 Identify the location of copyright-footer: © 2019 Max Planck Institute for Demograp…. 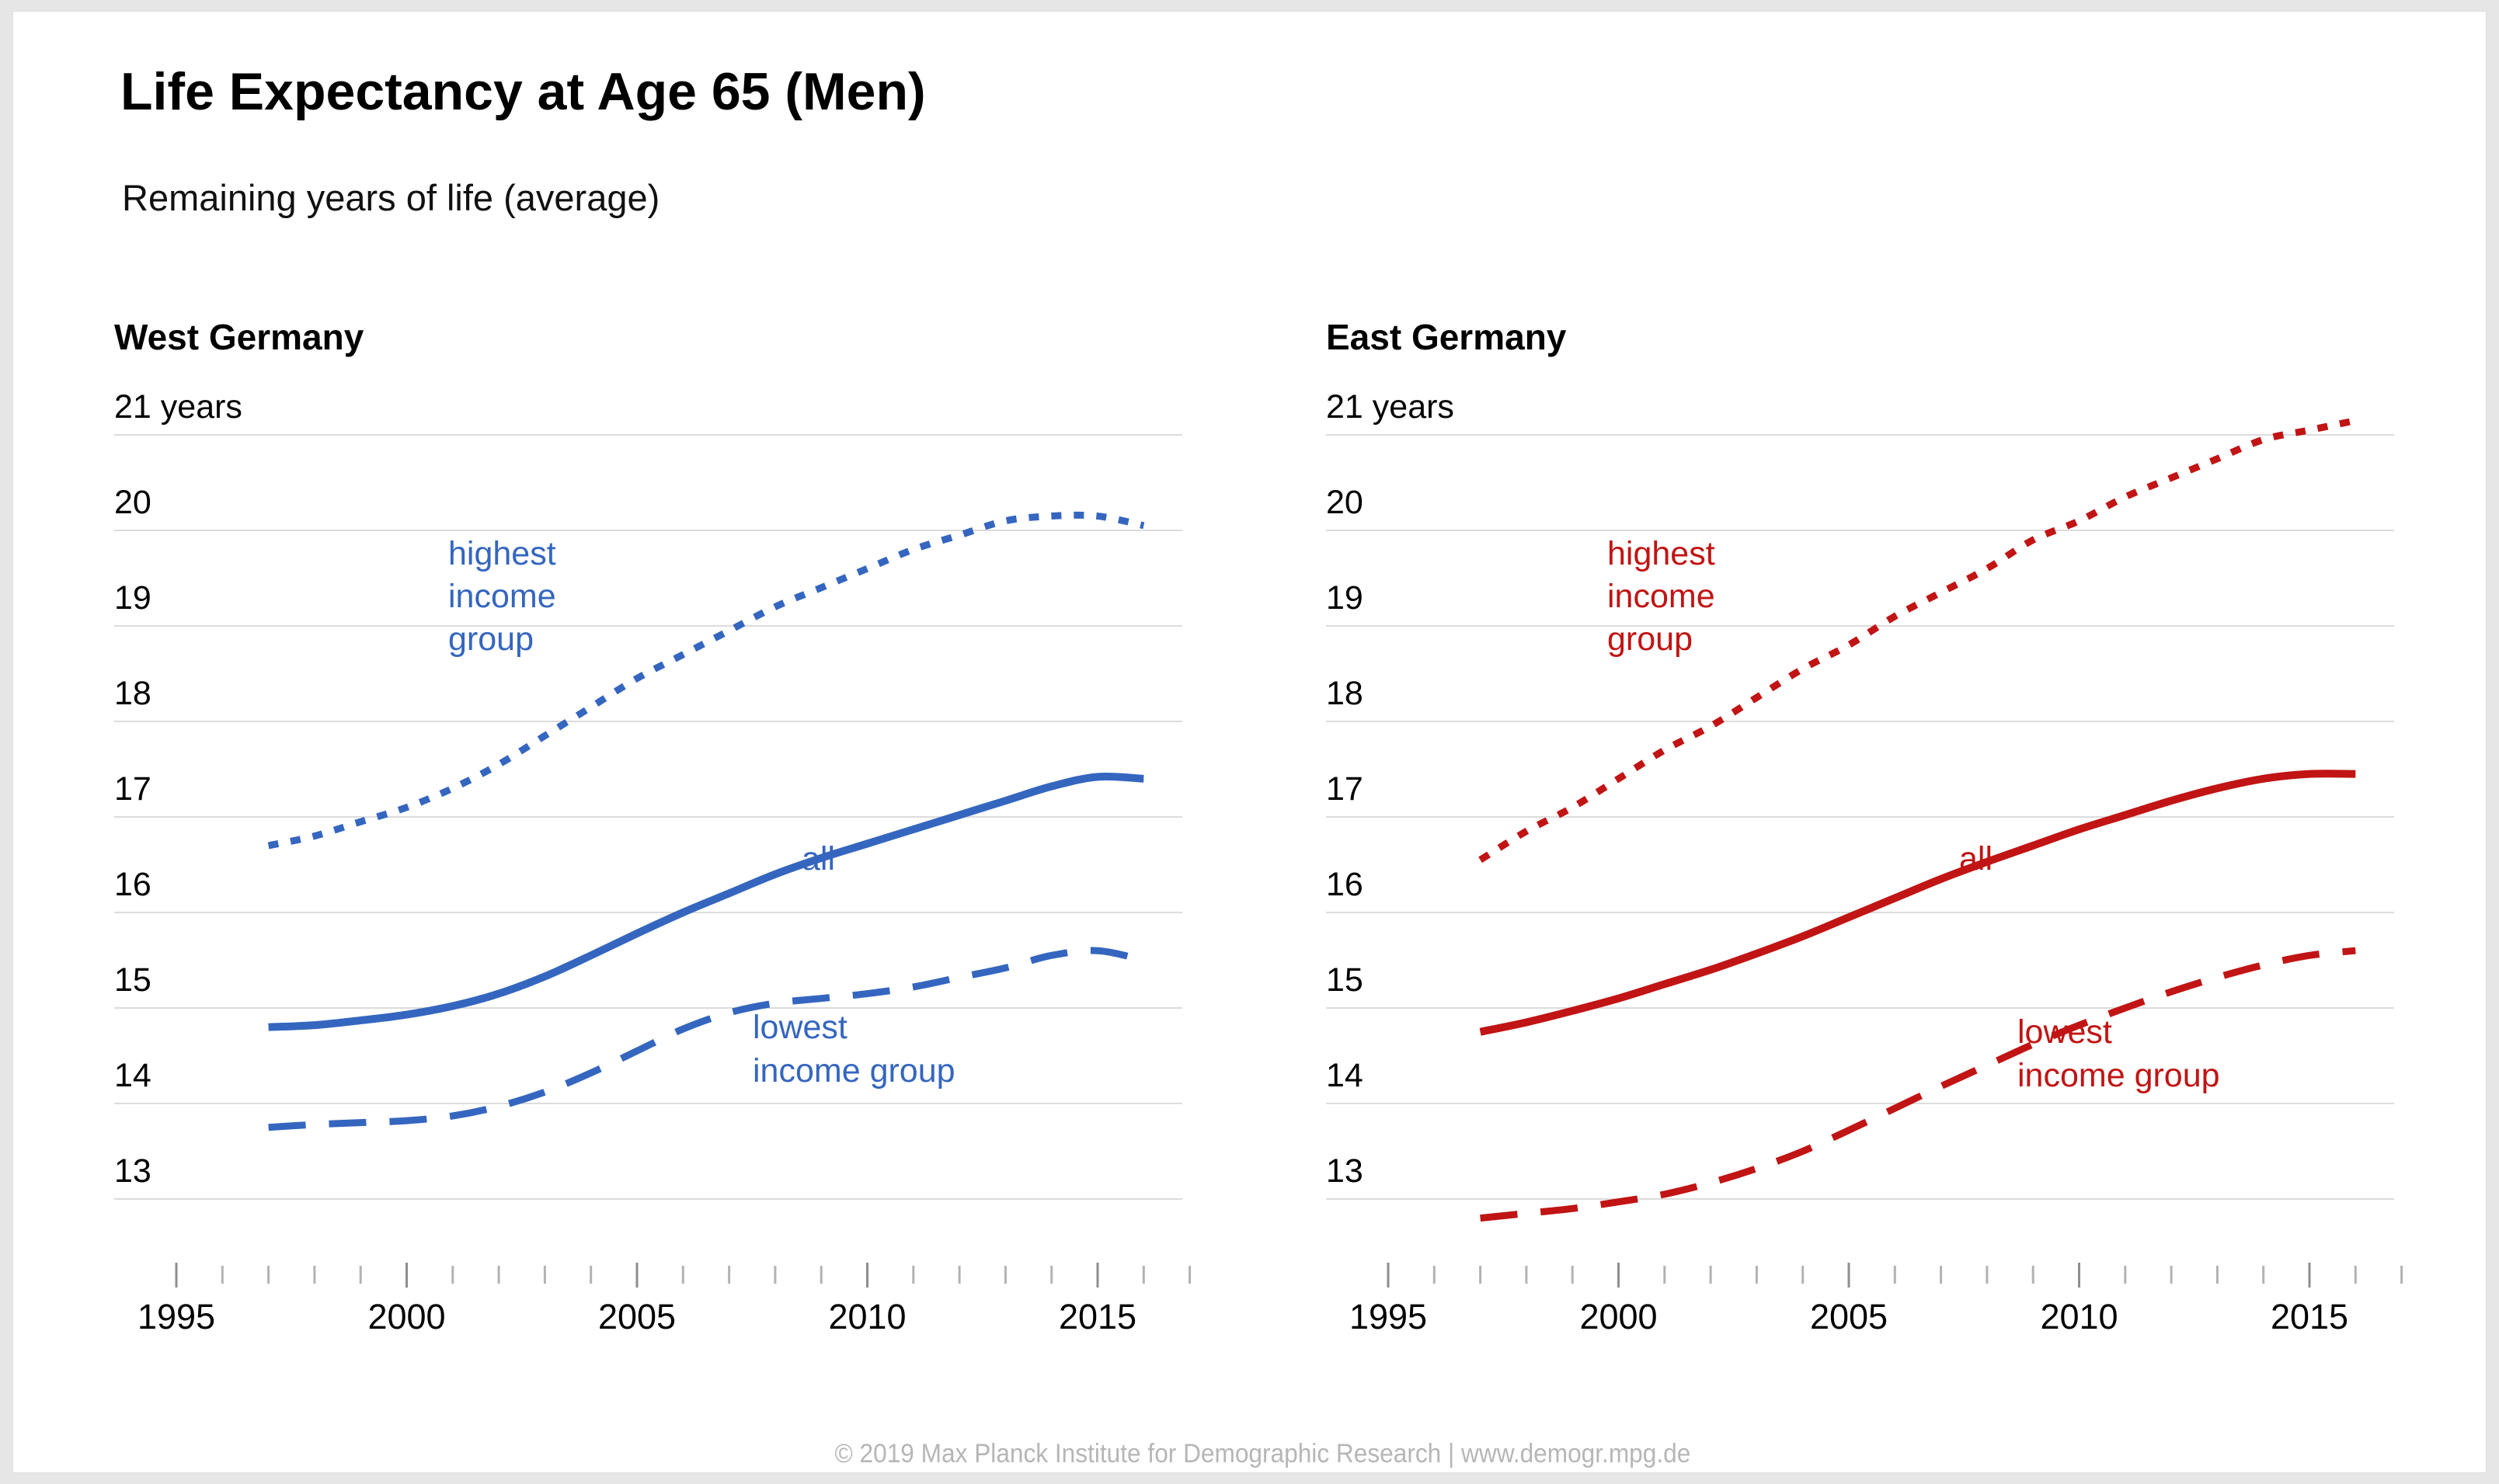
(1256, 1454).